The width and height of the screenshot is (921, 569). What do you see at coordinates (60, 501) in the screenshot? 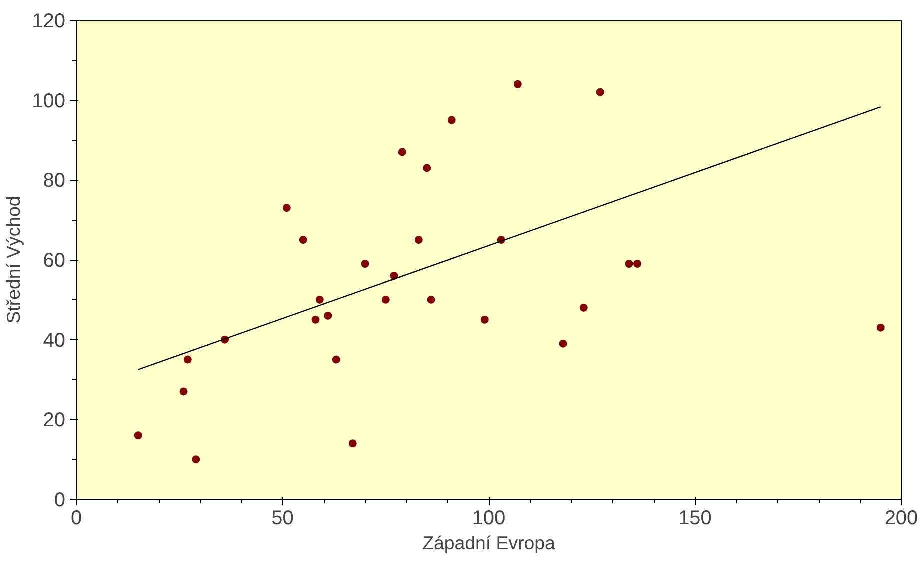
I see `y-tick-label: 0` at bounding box center [60, 501].